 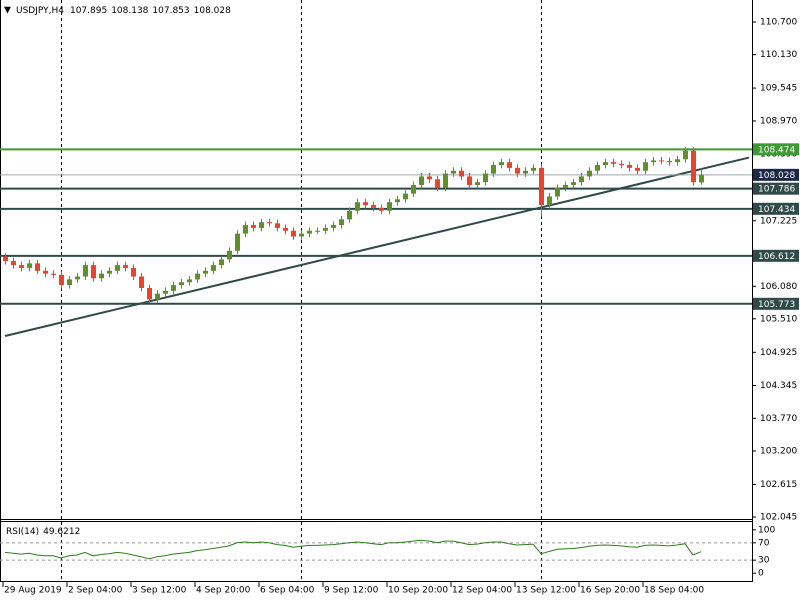 I want to click on x-tick-label: 3 Sep 12:00, so click(x=159, y=591).